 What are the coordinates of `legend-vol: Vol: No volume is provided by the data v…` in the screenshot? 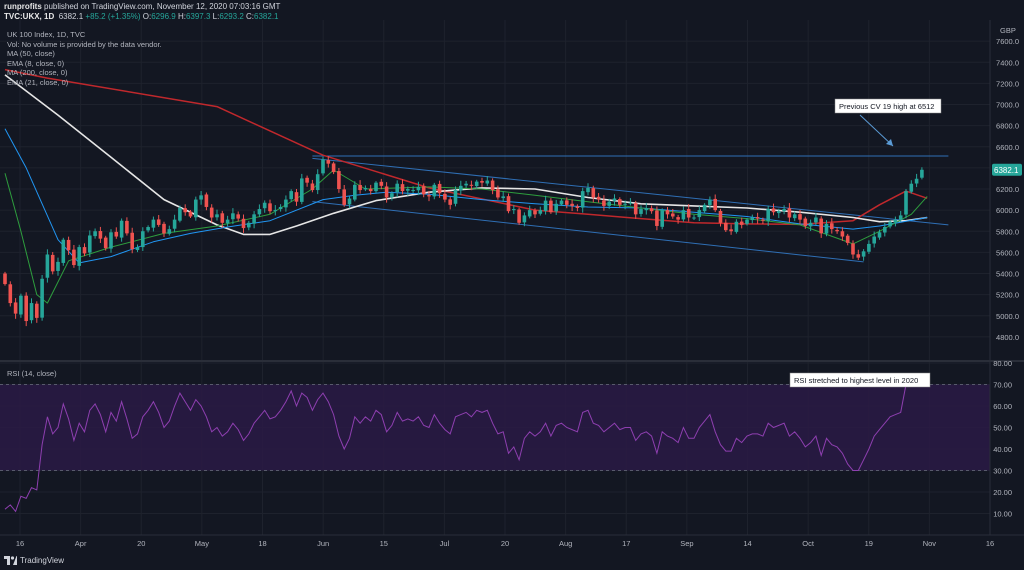 It's located at (84, 44).